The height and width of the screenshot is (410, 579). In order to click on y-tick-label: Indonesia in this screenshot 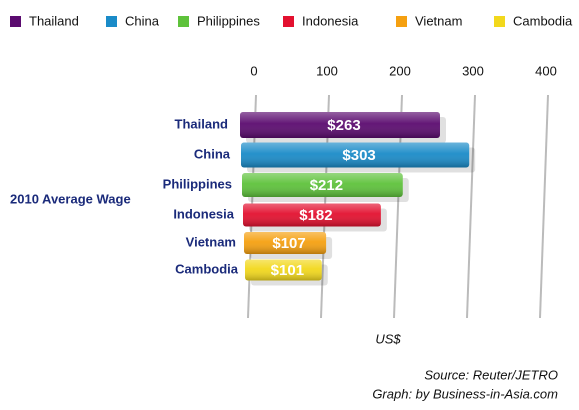, I will do `click(203, 213)`.